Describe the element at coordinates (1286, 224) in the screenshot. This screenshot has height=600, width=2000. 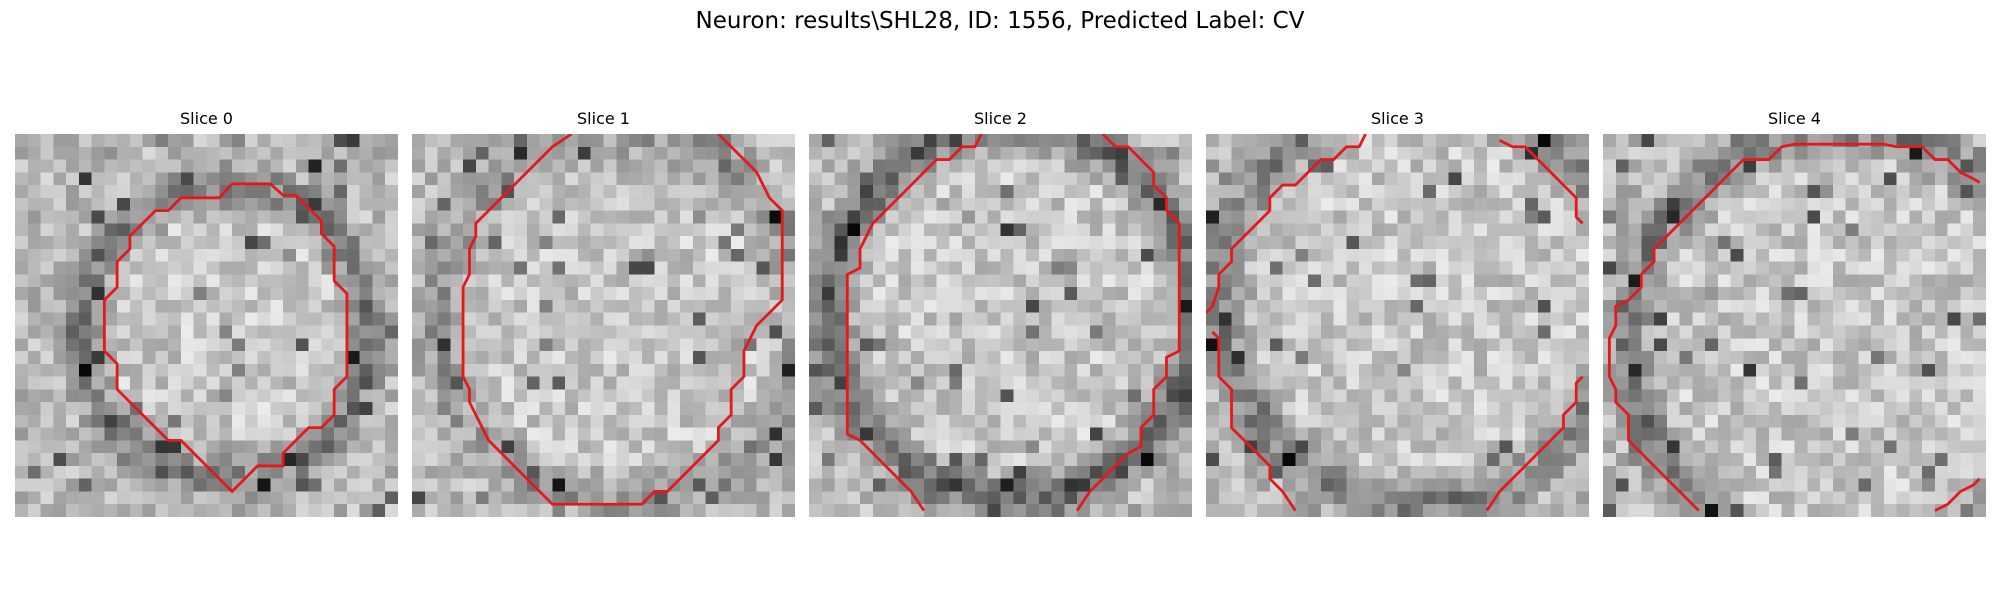
I see `slice-3-contour` at that location.